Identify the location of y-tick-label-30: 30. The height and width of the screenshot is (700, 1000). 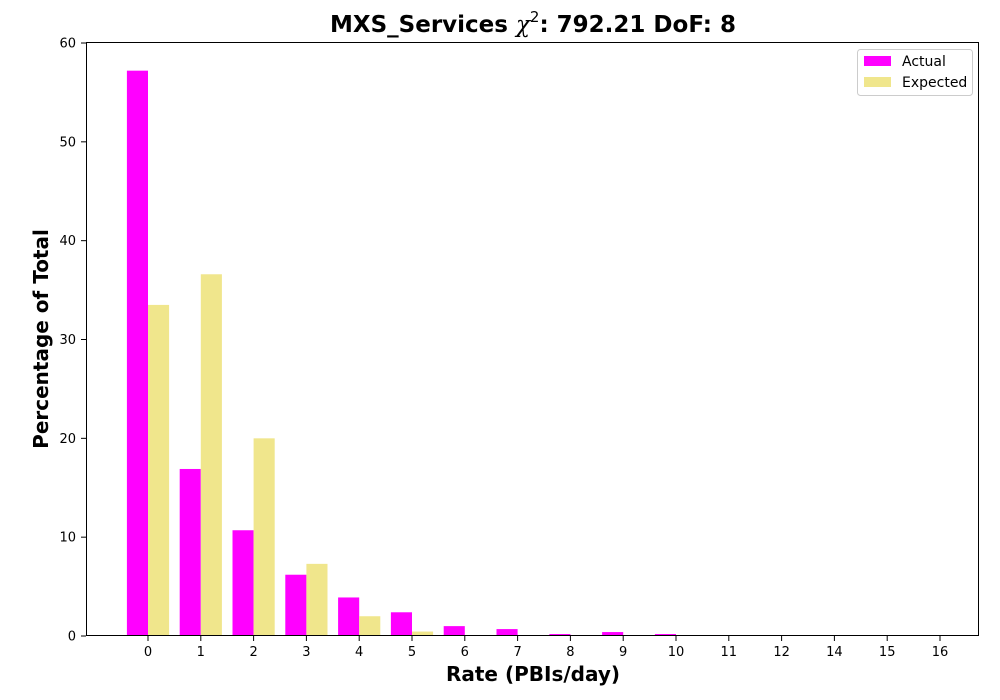
(67, 340).